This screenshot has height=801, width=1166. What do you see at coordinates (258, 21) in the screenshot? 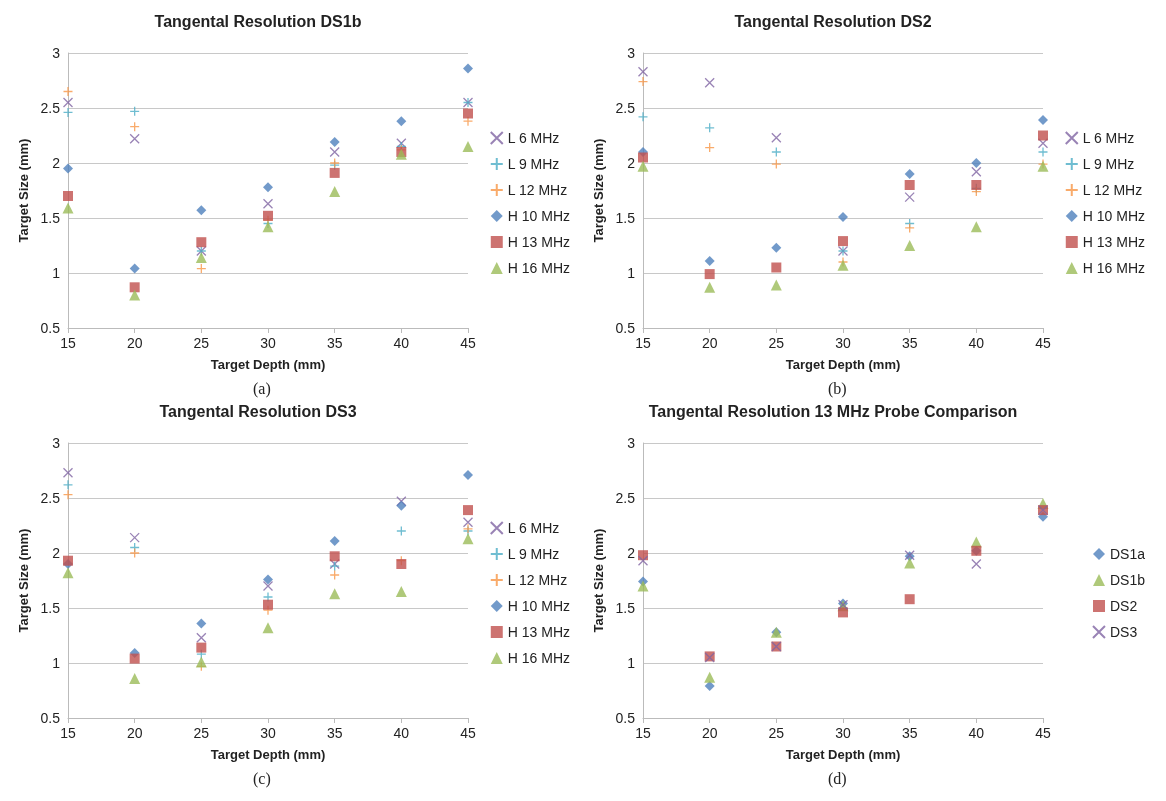
I see `chart-title: Tangental Resolution DS1b` at bounding box center [258, 21].